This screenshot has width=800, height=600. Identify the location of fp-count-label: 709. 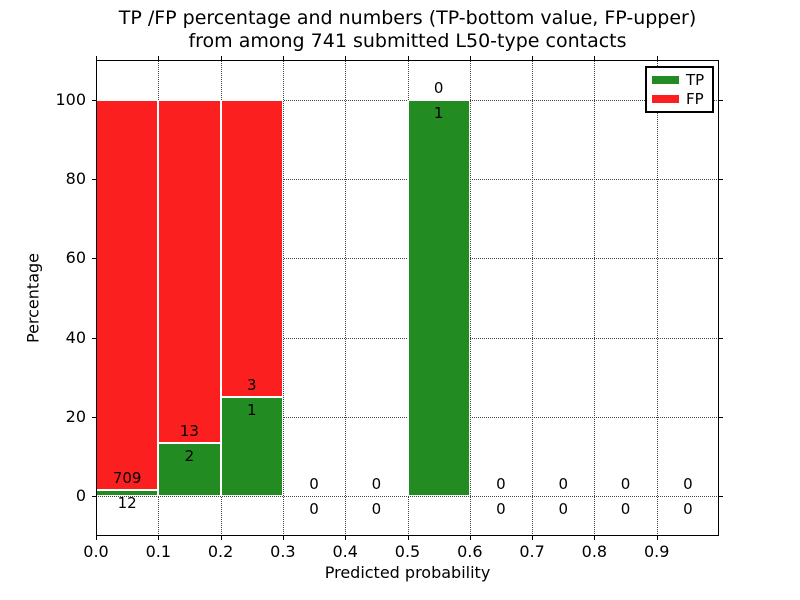
(127, 477).